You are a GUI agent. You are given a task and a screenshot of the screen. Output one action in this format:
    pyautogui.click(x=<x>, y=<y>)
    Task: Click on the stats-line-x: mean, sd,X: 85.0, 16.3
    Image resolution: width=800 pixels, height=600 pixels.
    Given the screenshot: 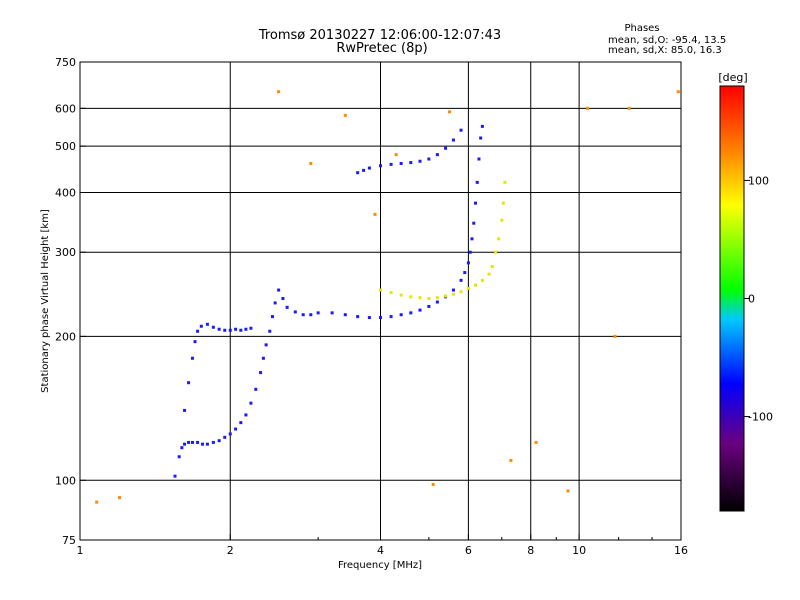 What is the action you would take?
    pyautogui.click(x=665, y=50)
    